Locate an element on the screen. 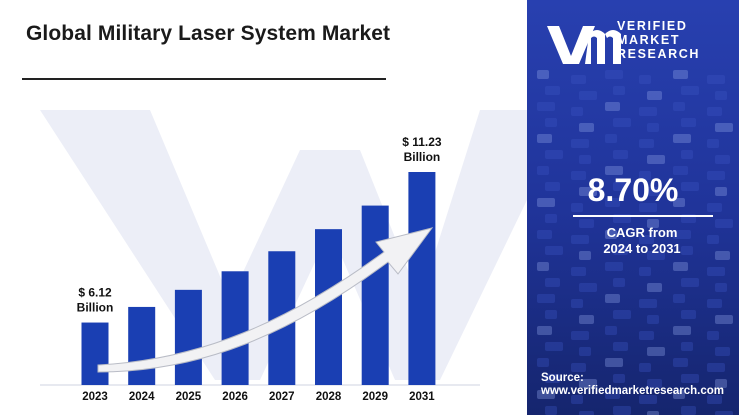  x-tick-label: 2024 is located at coordinates (142, 397).